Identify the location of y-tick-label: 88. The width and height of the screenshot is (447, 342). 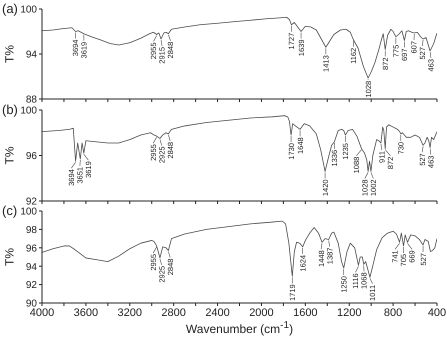
(32, 100).